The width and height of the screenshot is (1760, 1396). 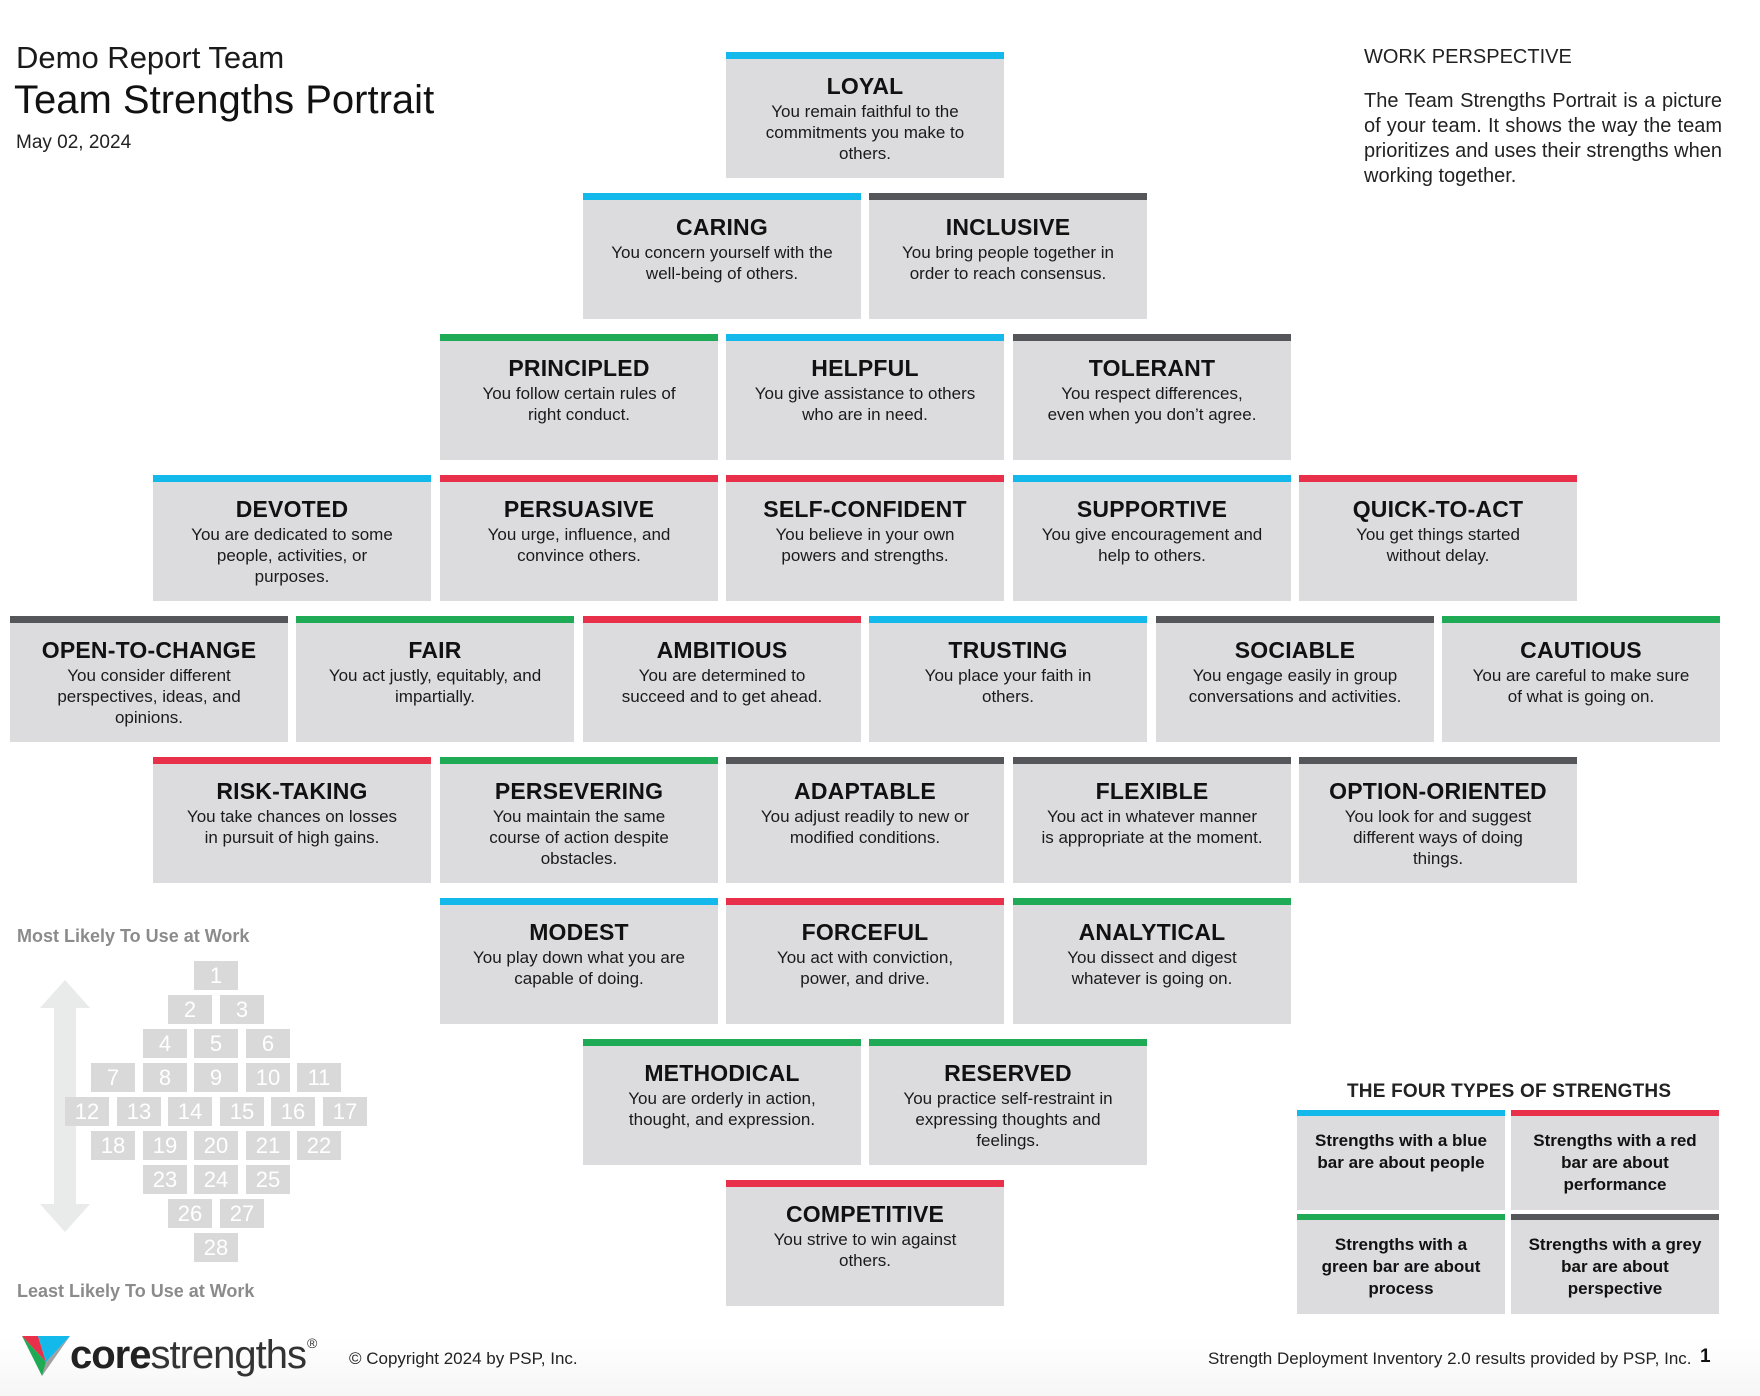 What do you see at coordinates (865, 932) in the screenshot?
I see `strength-name: FORCEFUL` at bounding box center [865, 932].